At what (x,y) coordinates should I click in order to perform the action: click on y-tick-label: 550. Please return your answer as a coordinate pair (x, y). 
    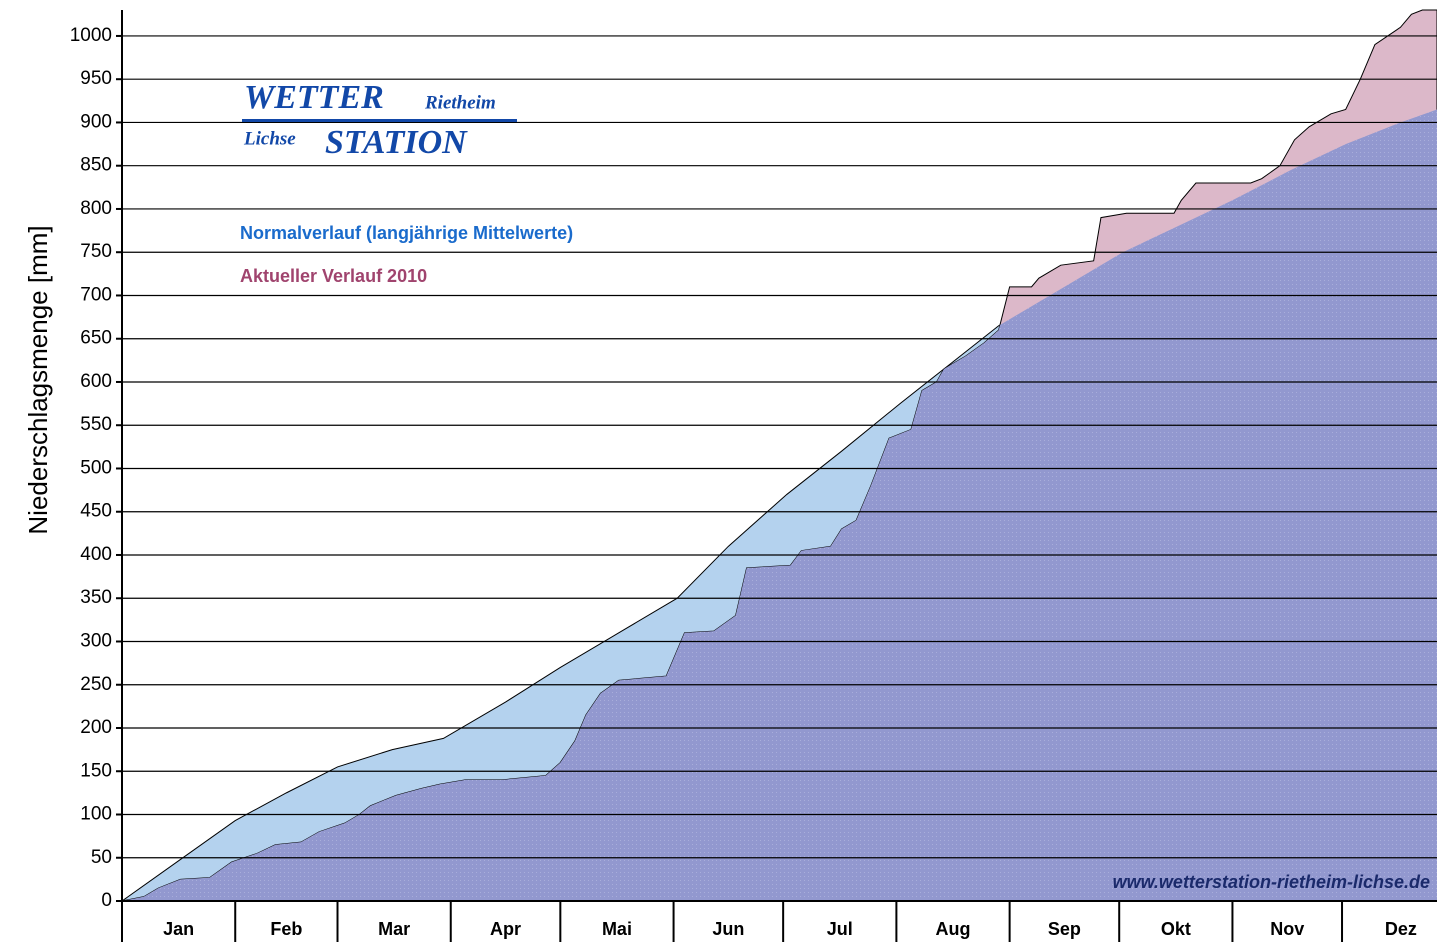
    Looking at the image, I should click on (96, 424).